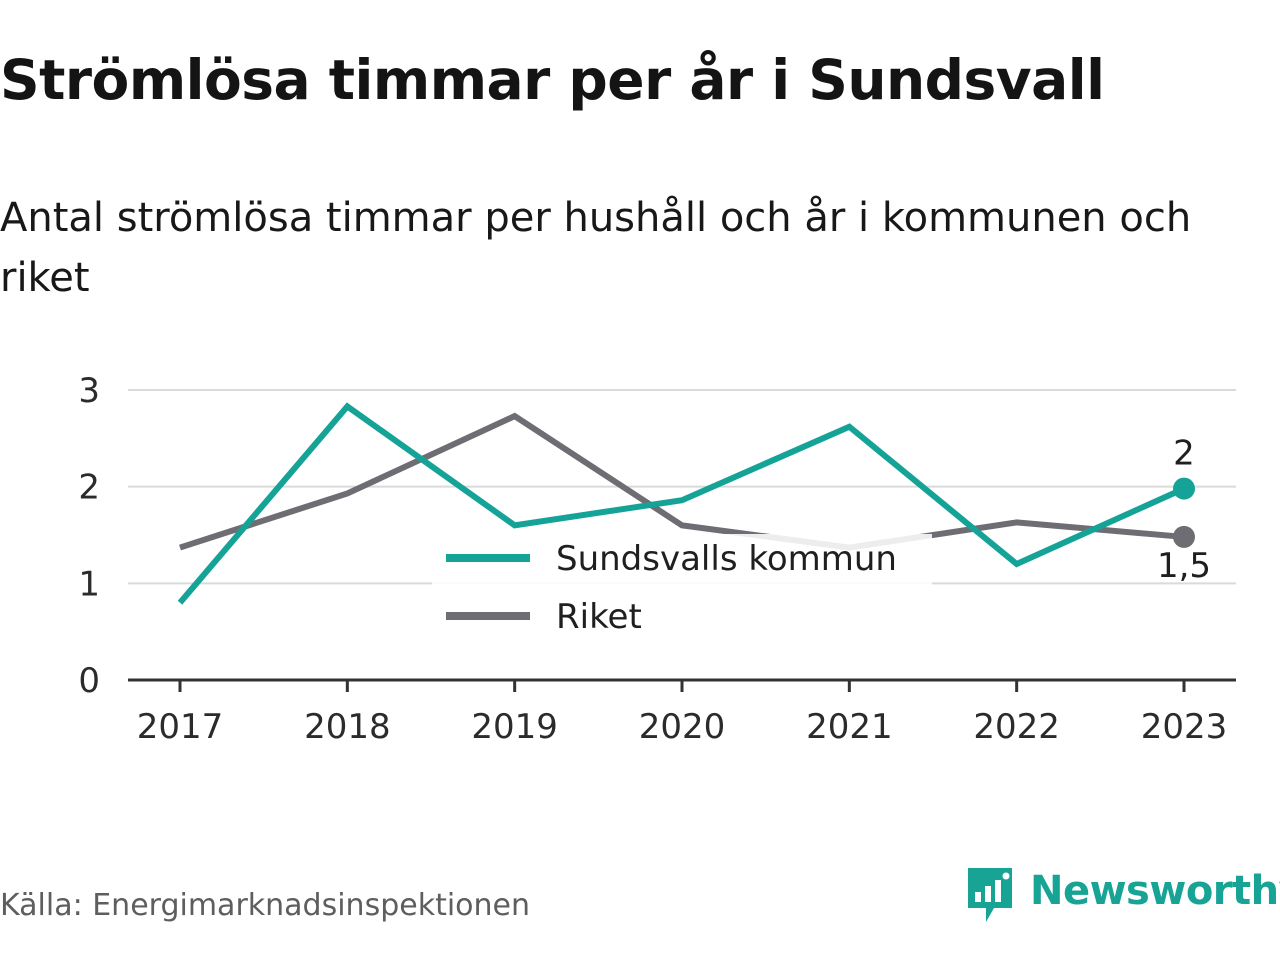  What do you see at coordinates (682, 727) in the screenshot?
I see `x-tick-label: 2020` at bounding box center [682, 727].